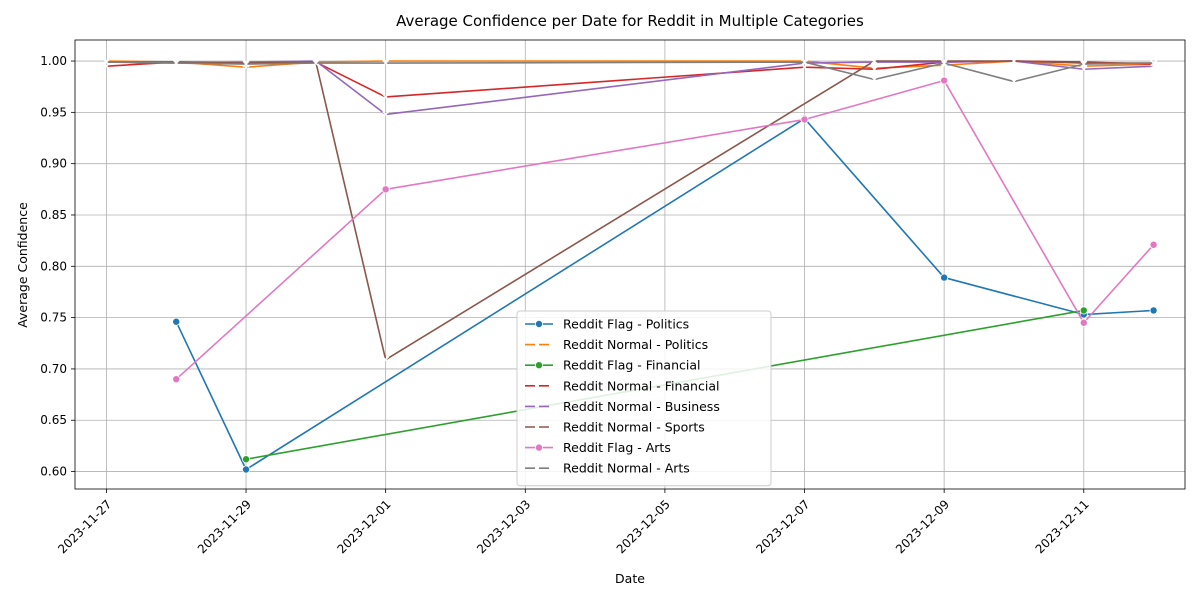 This screenshot has width=1200, height=600. What do you see at coordinates (22, 265) in the screenshot?
I see `y-axis-label: Average Confidence` at bounding box center [22, 265].